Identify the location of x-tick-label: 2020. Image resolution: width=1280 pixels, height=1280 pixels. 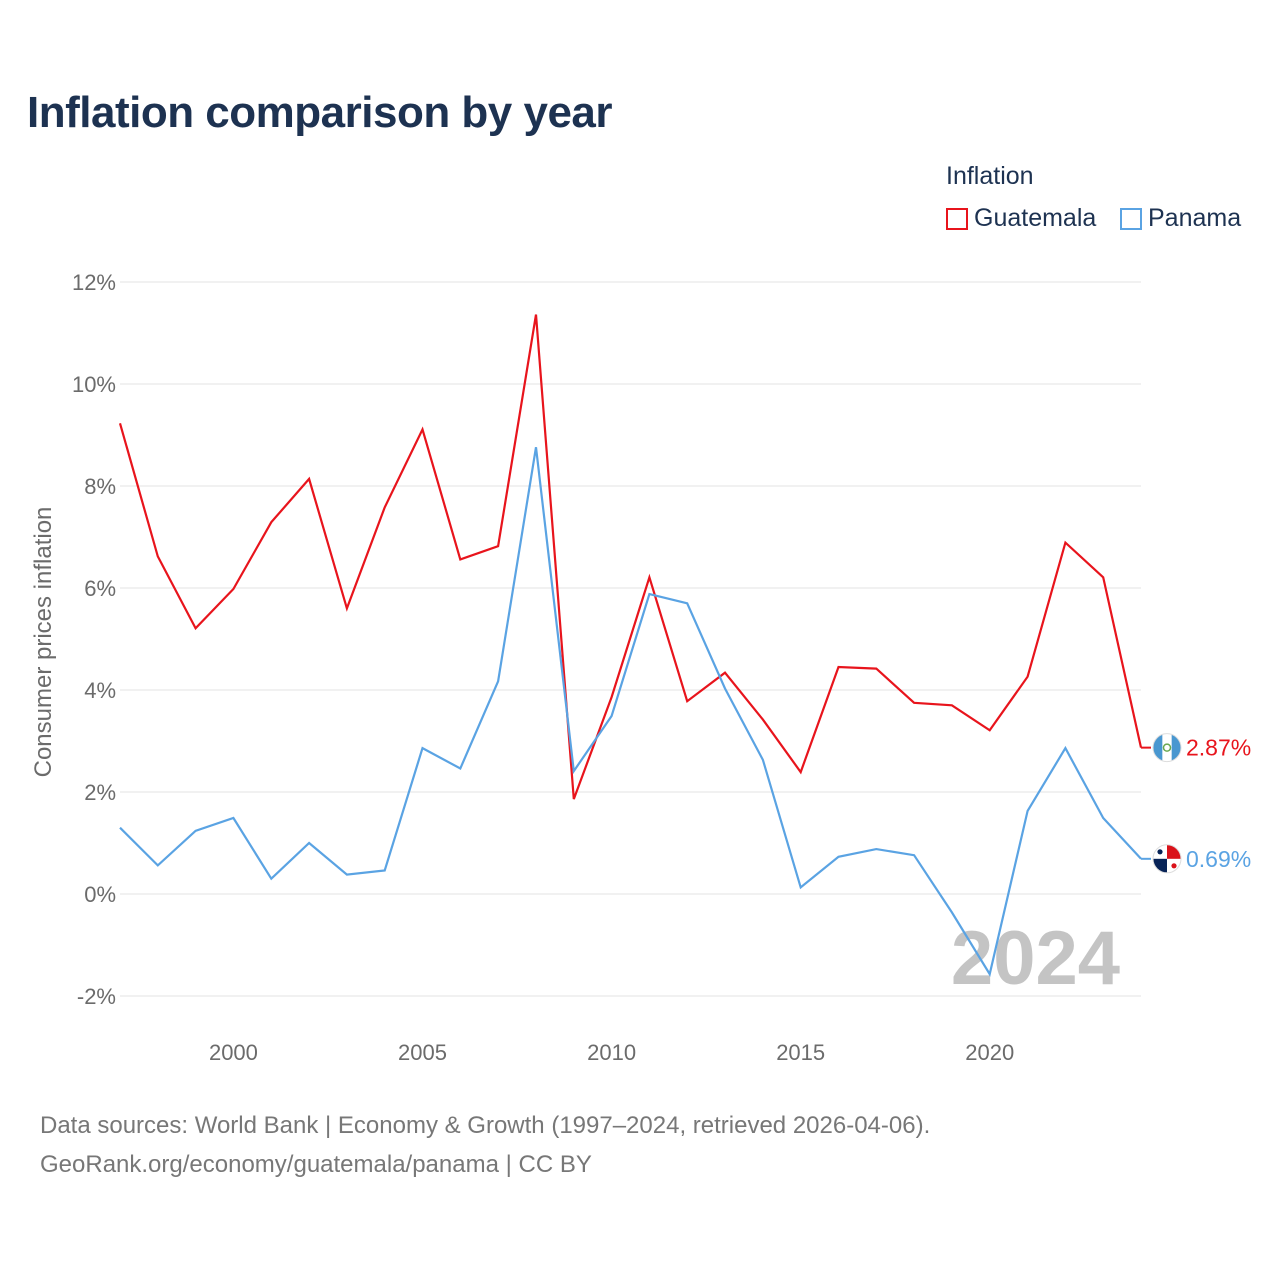
(989, 1052).